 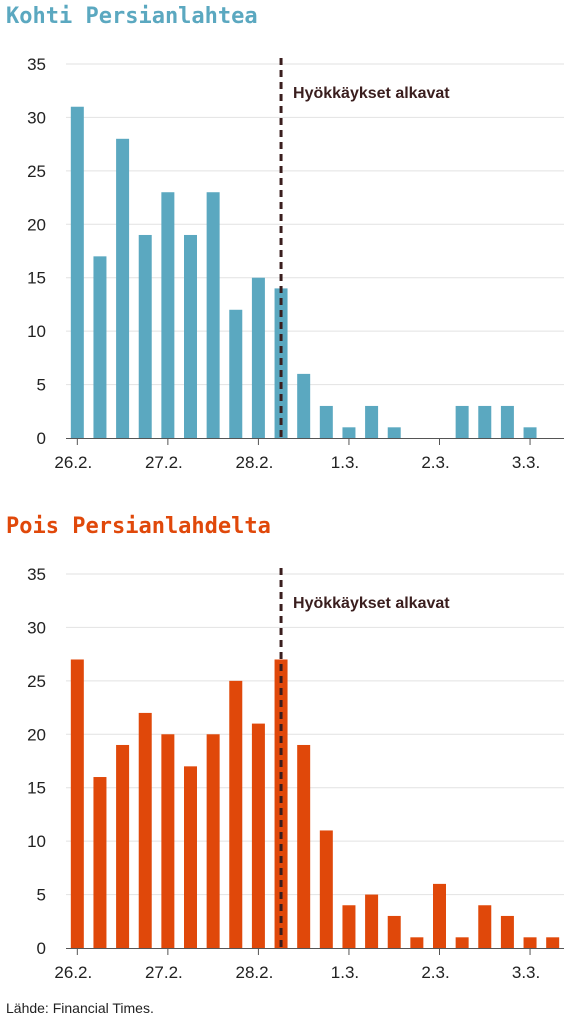 What do you see at coordinates (36, 574) in the screenshot?
I see `outbound-y-tick-label: 35` at bounding box center [36, 574].